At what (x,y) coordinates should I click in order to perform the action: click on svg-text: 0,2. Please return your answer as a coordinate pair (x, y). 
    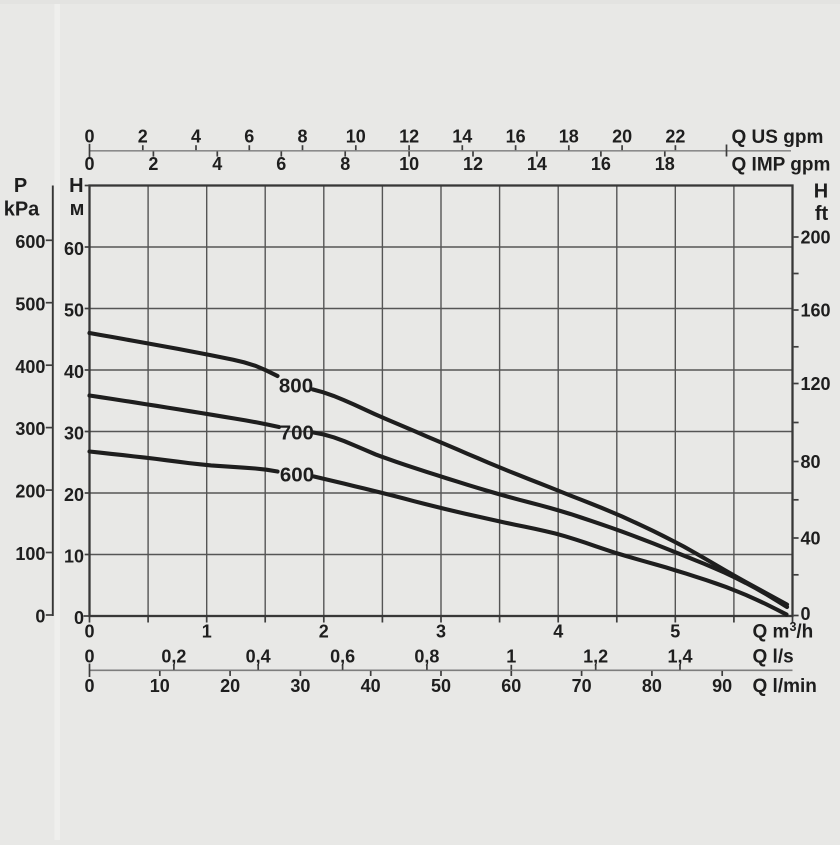
    Looking at the image, I should click on (173, 657).